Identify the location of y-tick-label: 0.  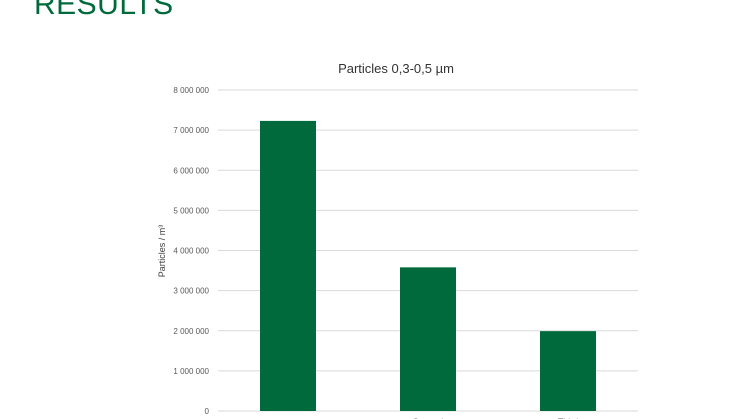
(207, 411).